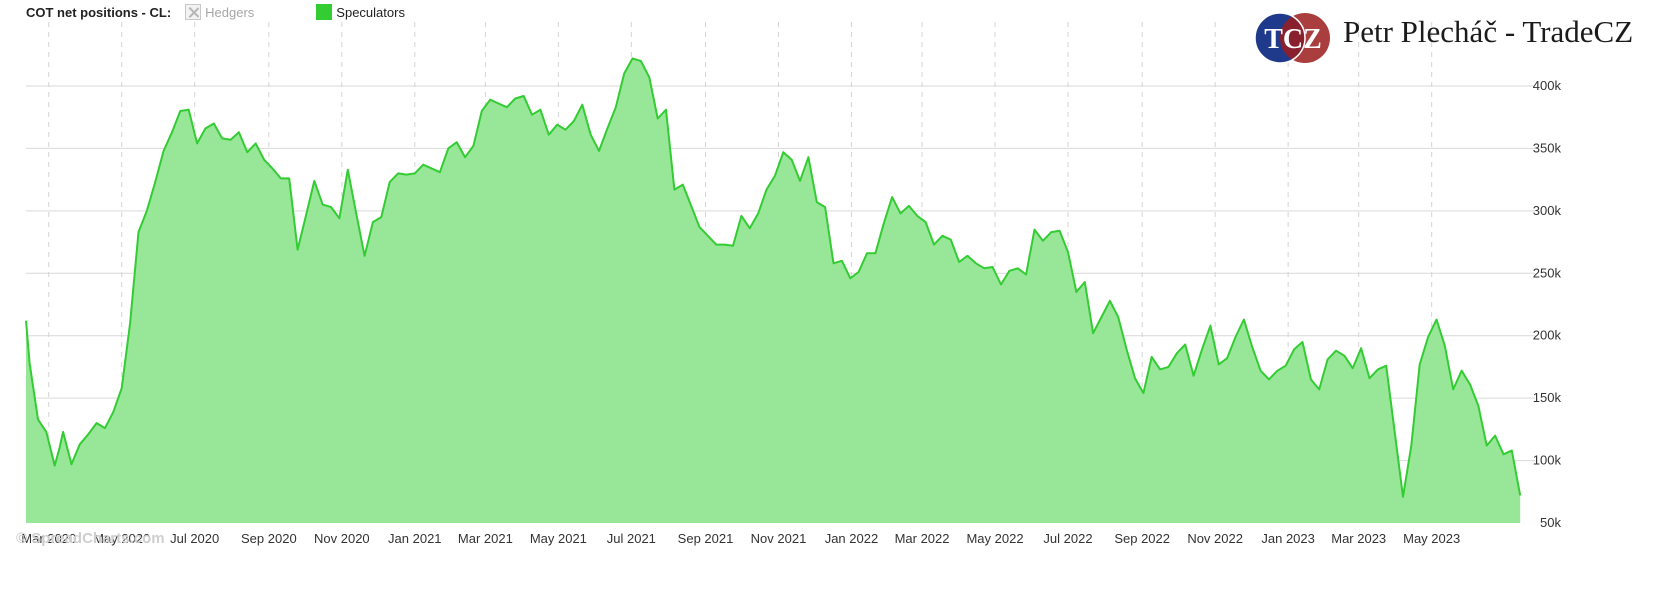 The height and width of the screenshot is (592, 1679). What do you see at coordinates (1411, 446) in the screenshot?
I see `data-point: 2023-04-14: 112000` at bounding box center [1411, 446].